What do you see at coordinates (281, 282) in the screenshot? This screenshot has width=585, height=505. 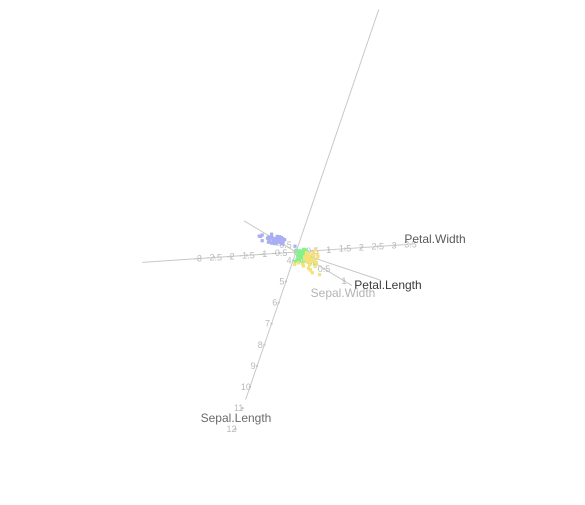 I see `tick-label-sepal-length: 5` at bounding box center [281, 282].